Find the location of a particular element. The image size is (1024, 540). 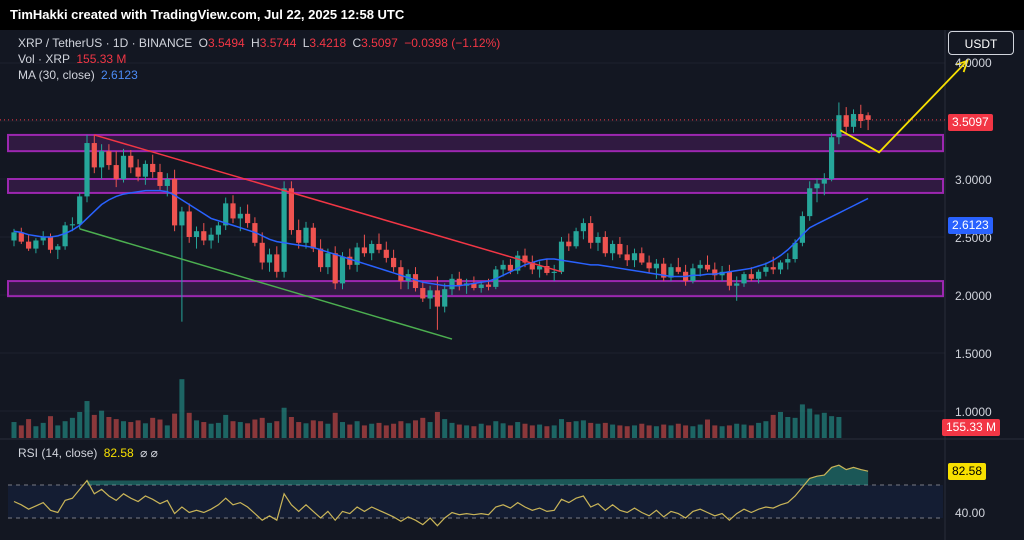

low-label: L is located at coordinates (306, 43).